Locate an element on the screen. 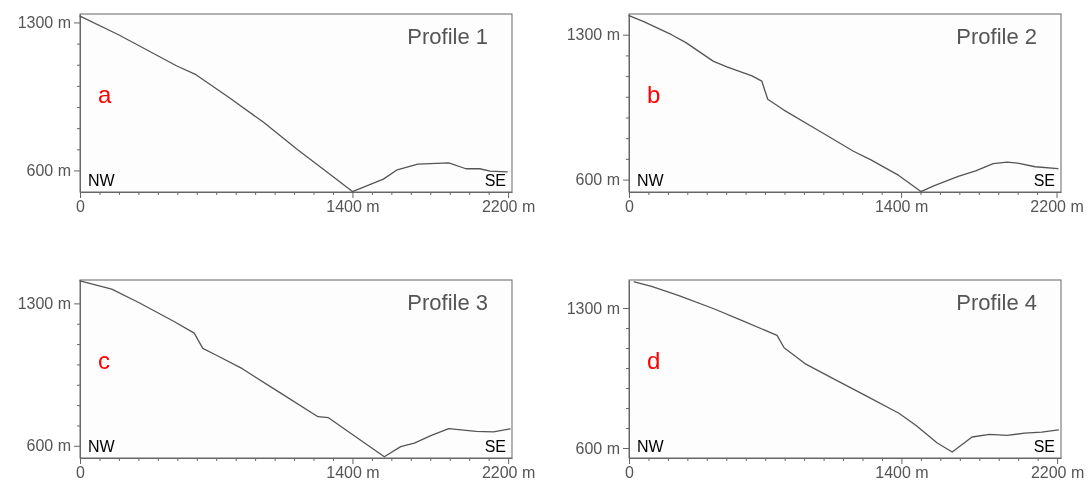  annotation: b is located at coordinates (654, 94).